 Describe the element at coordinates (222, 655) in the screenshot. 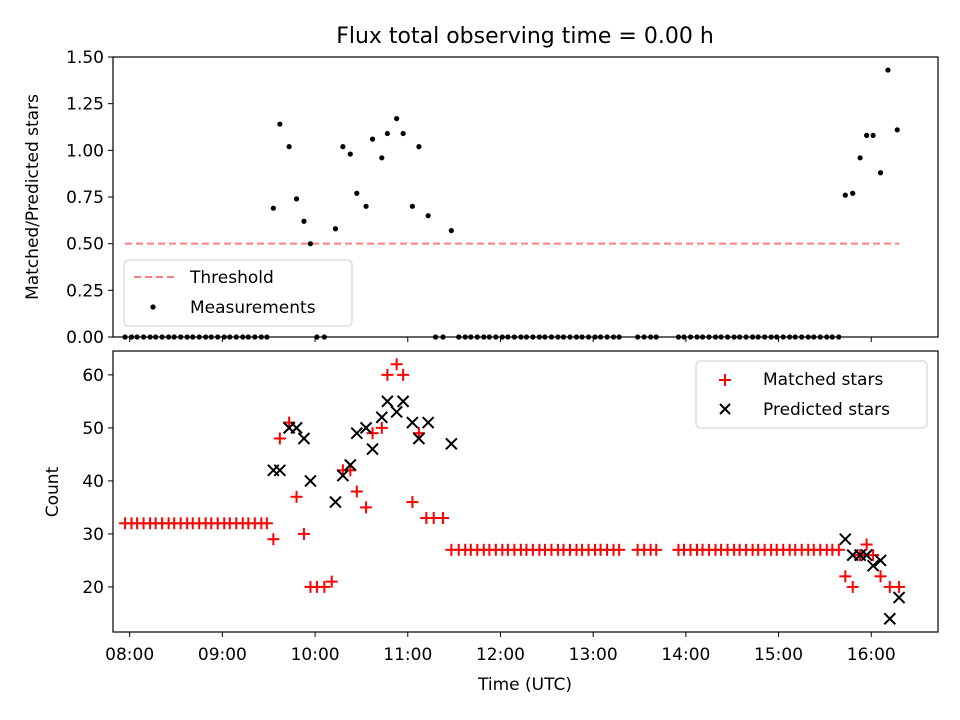

I see `x-tick-label: 09:00` at that location.